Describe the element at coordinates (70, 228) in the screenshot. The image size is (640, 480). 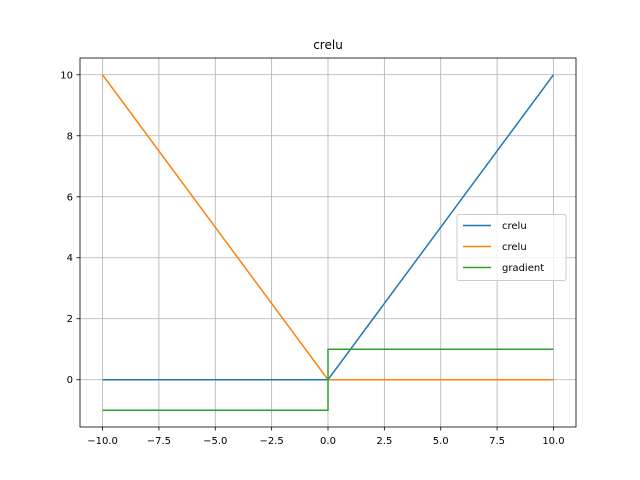
I see `y-axis: 0 2 4 6 8 10` at that location.